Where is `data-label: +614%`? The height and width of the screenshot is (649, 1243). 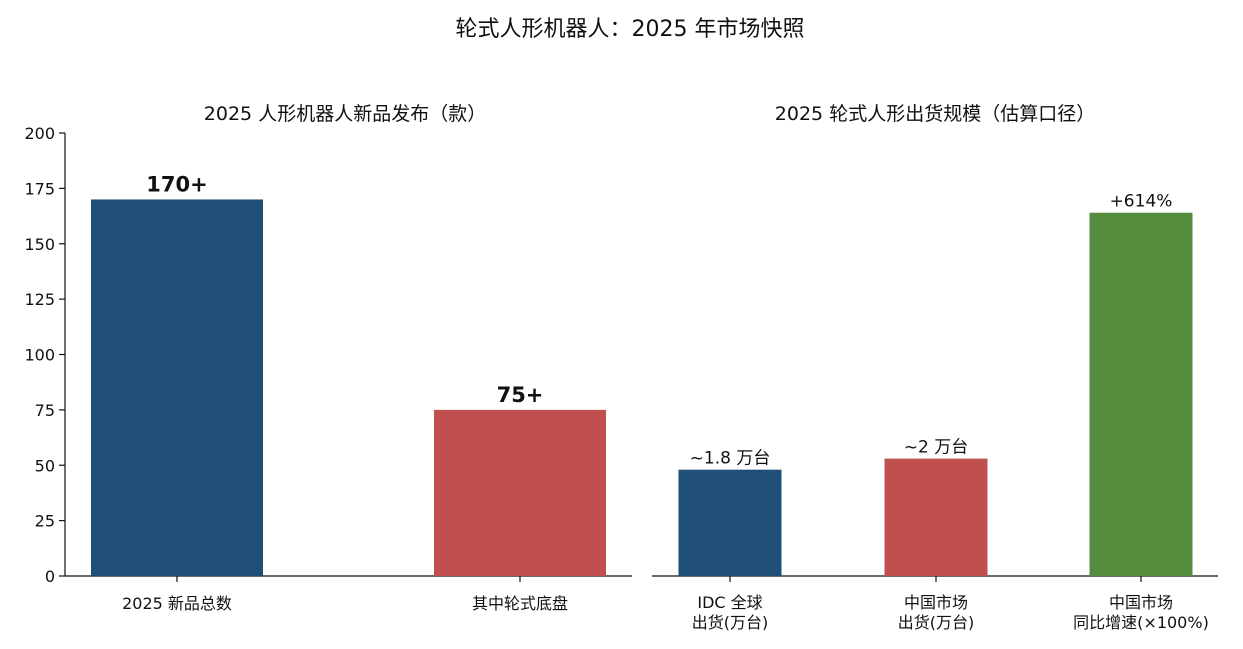
data-label: +614% is located at coordinates (1141, 202).